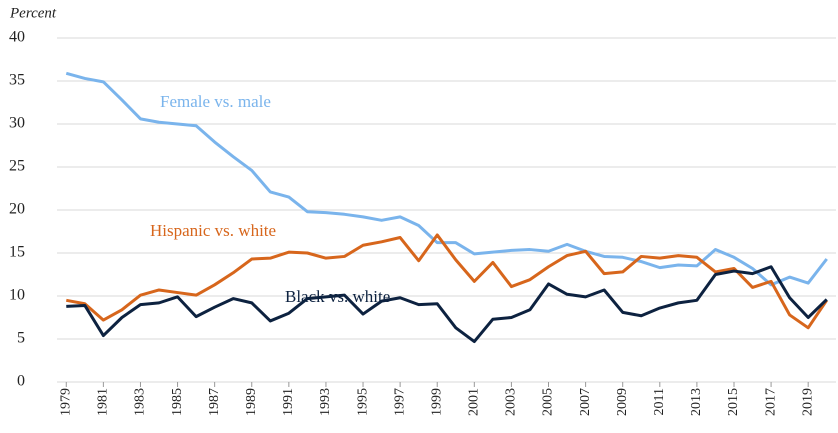  What do you see at coordinates (696, 402) in the screenshot?
I see `x-tick-label: 2013` at bounding box center [696, 402].